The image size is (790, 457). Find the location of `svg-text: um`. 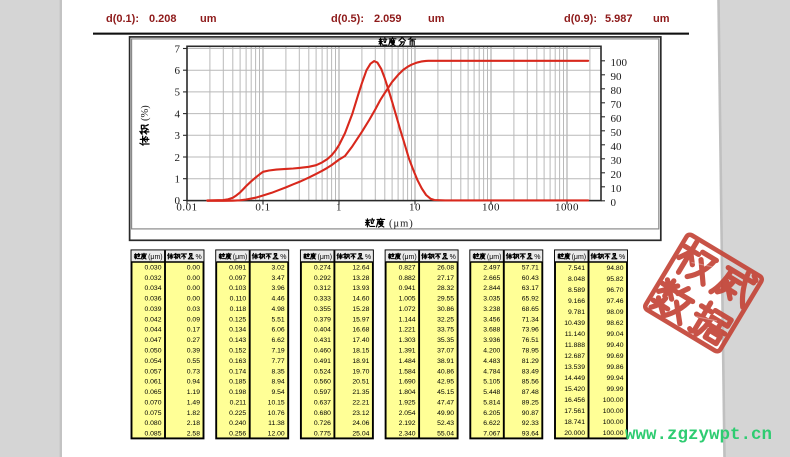

svg-text: um is located at coordinates (661, 19).